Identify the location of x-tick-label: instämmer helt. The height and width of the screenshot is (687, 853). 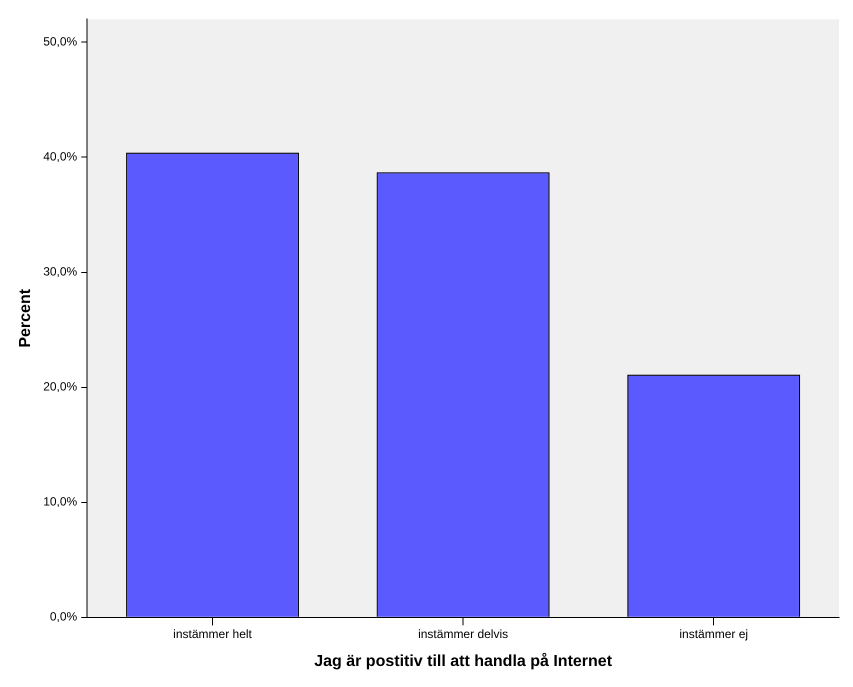
(213, 633).